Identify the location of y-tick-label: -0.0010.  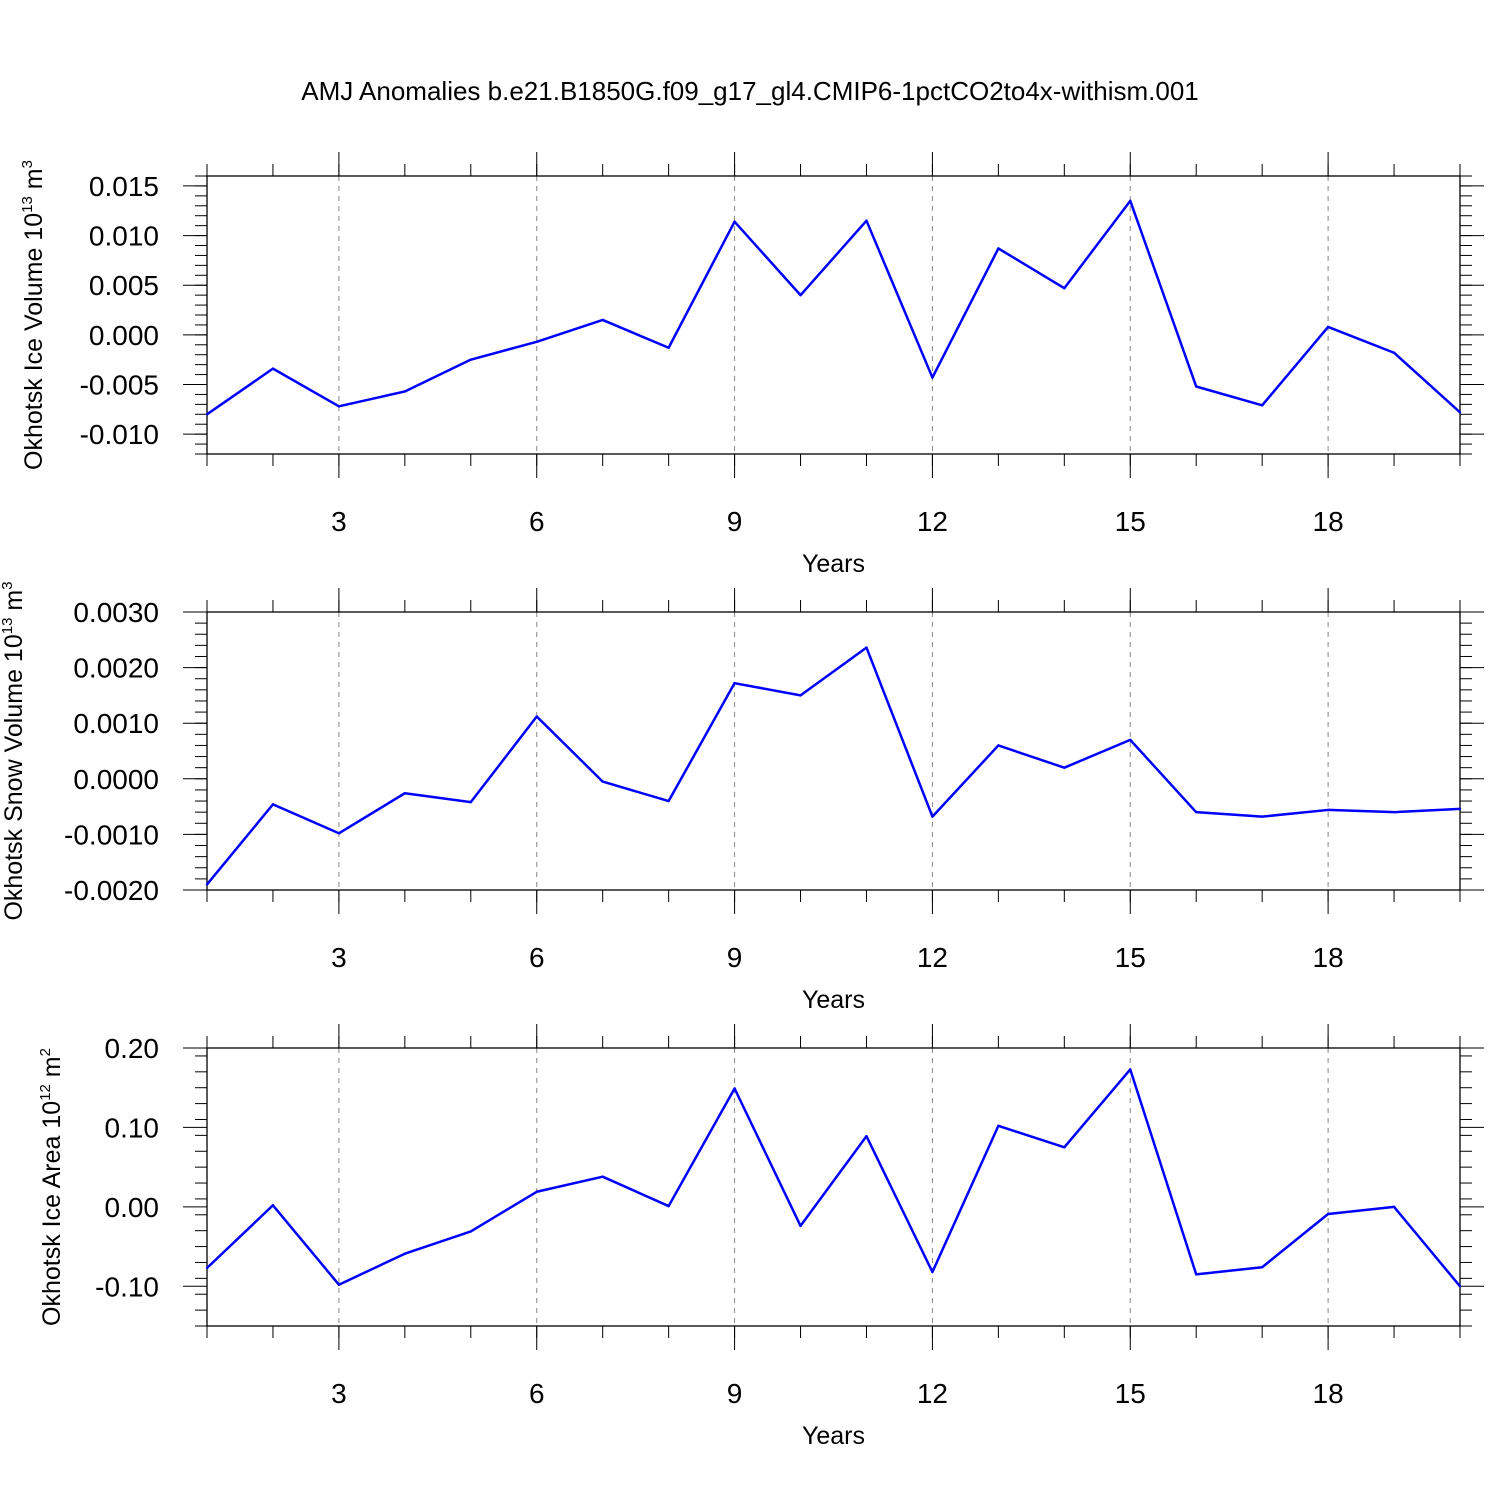
(111, 834).